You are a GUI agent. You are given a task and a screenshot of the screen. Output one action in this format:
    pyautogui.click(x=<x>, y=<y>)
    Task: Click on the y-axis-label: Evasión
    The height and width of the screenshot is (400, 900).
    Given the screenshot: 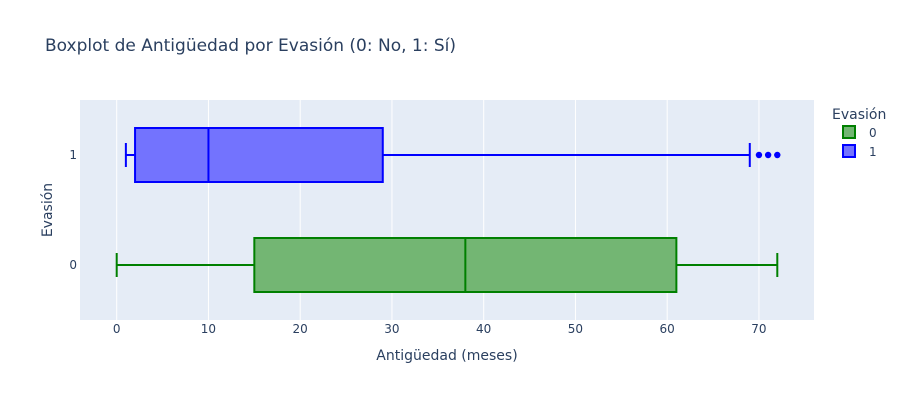 What is the action you would take?
    pyautogui.click(x=48, y=210)
    